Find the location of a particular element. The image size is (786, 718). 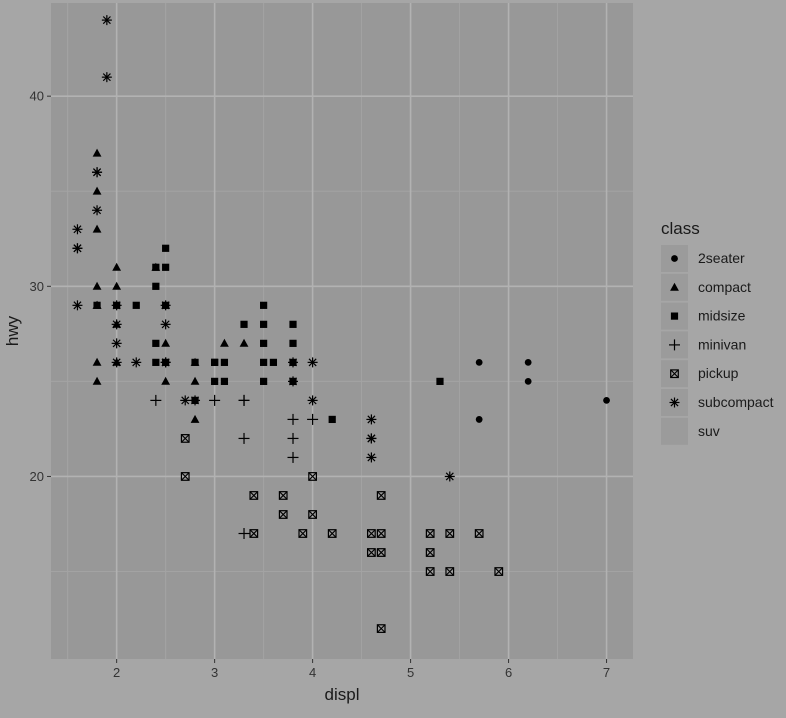

y-tick-label: 40 is located at coordinates (37, 96).